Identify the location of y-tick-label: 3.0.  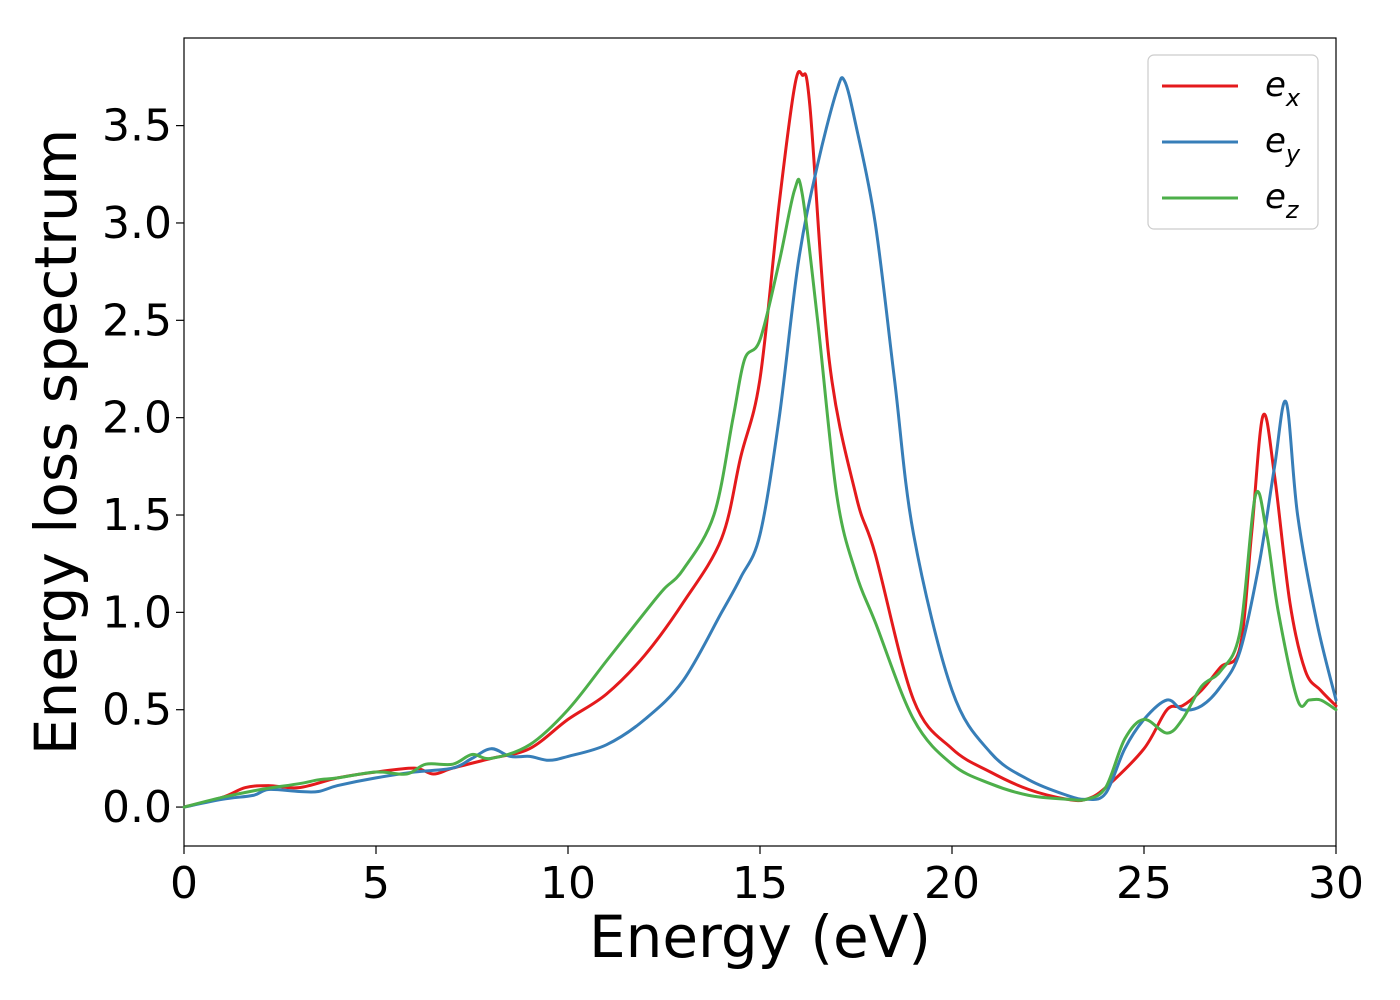
(137, 223).